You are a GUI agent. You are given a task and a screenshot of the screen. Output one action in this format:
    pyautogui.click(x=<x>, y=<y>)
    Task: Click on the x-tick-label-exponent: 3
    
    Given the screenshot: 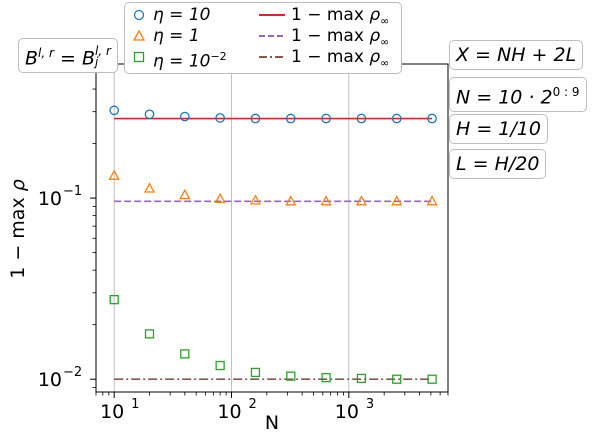 What is the action you would take?
    pyautogui.click(x=370, y=404)
    